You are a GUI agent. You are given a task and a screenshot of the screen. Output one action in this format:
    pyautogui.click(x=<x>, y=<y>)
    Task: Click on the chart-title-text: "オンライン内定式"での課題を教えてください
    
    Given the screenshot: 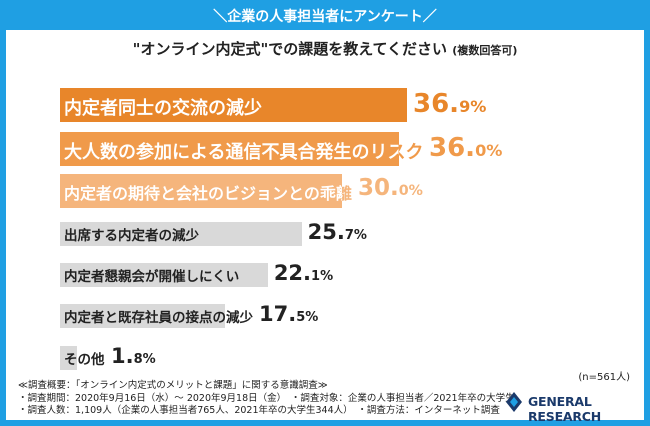 What is the action you would take?
    pyautogui.click(x=290, y=49)
    